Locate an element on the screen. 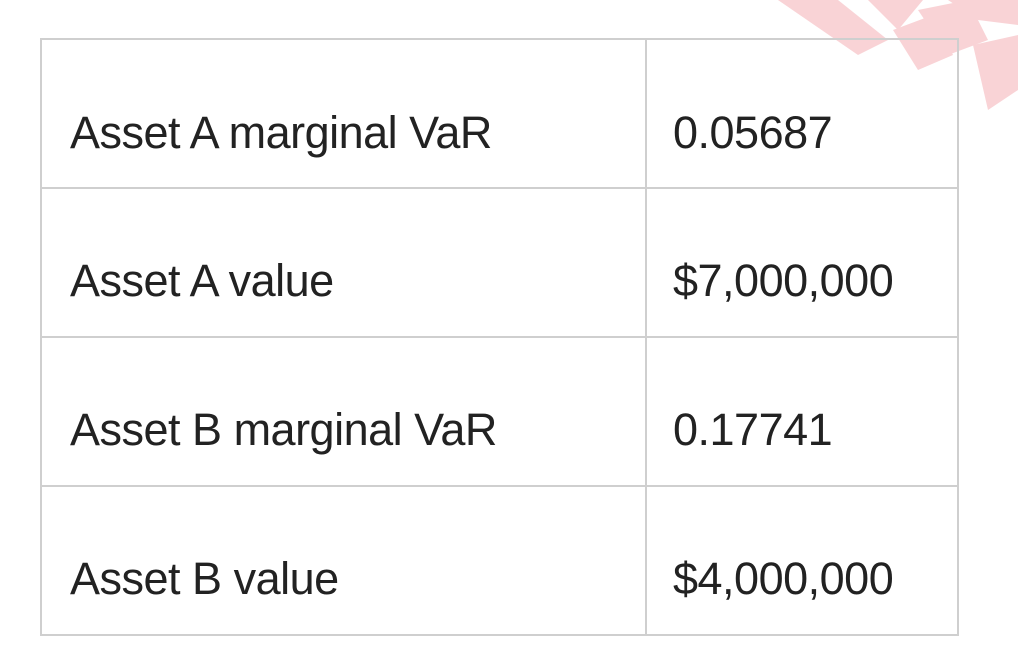 The image size is (1018, 656). row-label: Asset A value is located at coordinates (343, 262).